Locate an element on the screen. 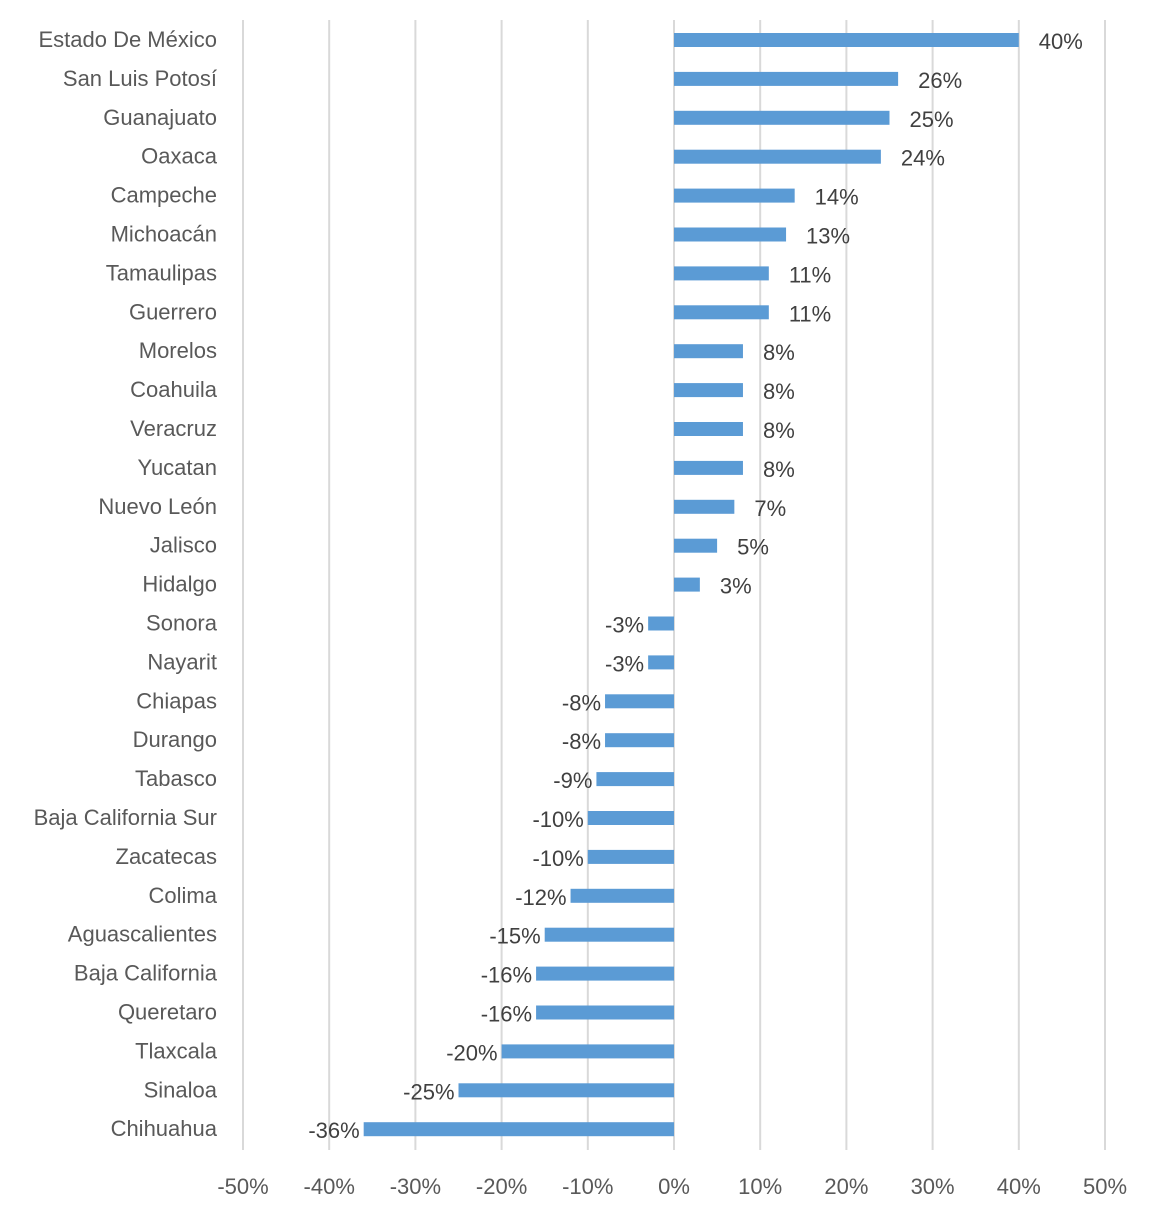 The height and width of the screenshot is (1208, 1150). data-label: 7% is located at coordinates (770, 508).